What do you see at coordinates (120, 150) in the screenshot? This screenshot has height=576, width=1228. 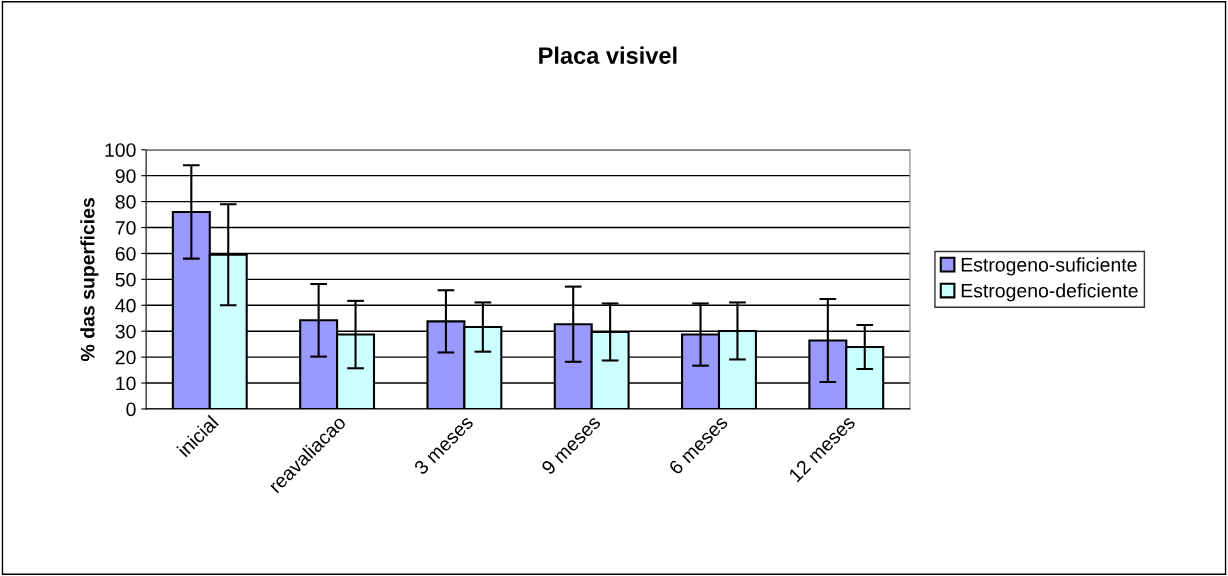 I see `y-tick-label: 100` at bounding box center [120, 150].